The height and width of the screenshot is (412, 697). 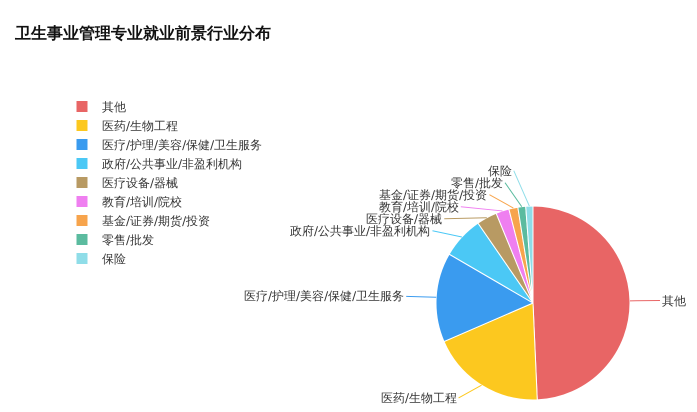 I want to click on legend-label: 其他, so click(x=114, y=107).